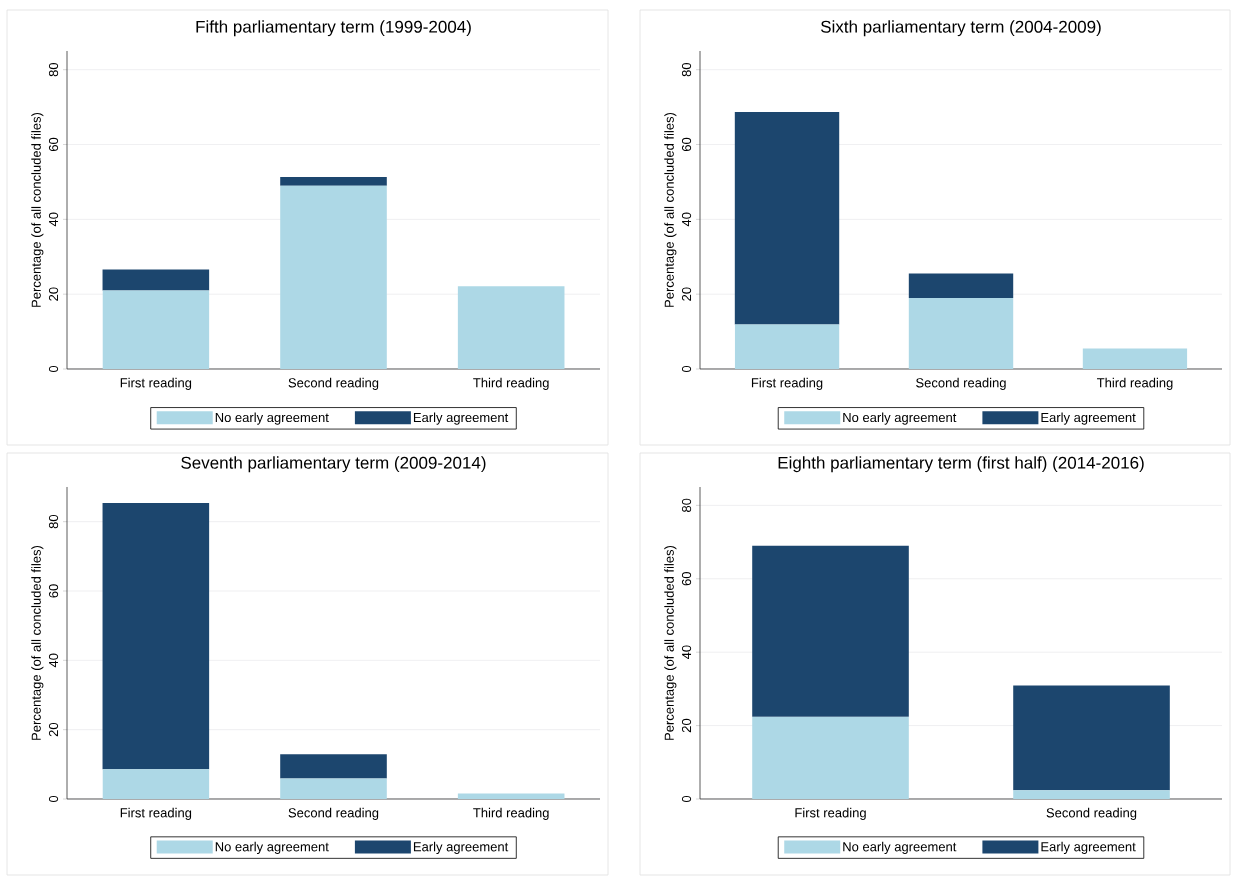 Image resolution: width=1233 pixels, height=881 pixels. What do you see at coordinates (333, 28) in the screenshot?
I see `chart-title: Fifth parliamentary term (1999-2004)` at bounding box center [333, 28].